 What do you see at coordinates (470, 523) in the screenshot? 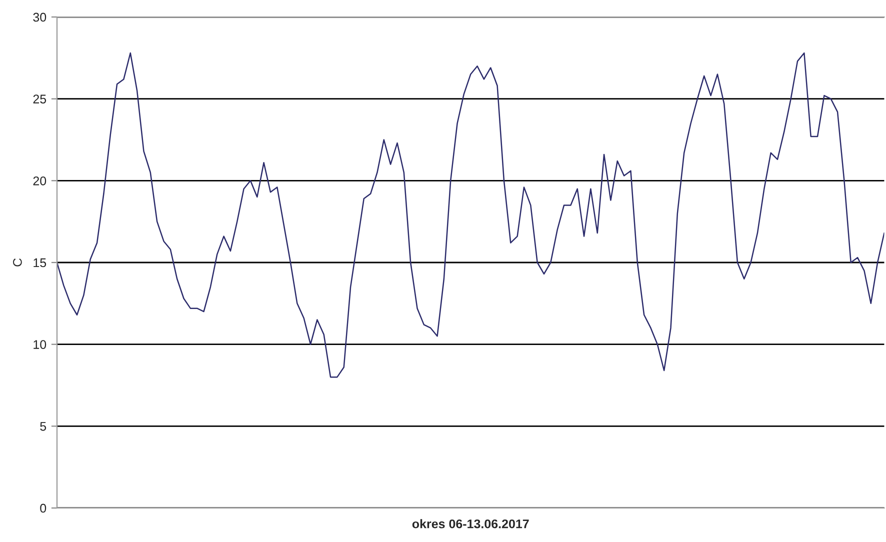
I see `x-axis-title: okres 06-13.06.2017` at bounding box center [470, 523].